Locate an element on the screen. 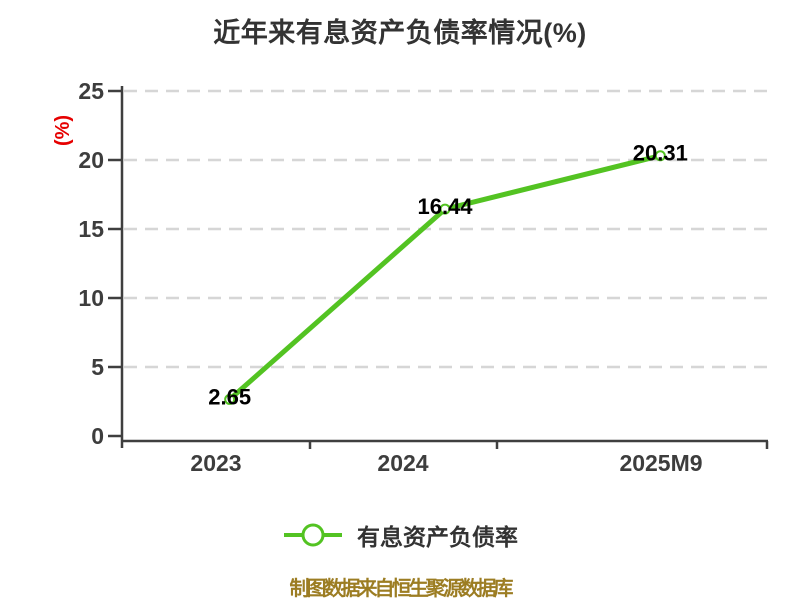 This screenshot has width=800, height=600. y-axis-tick-label: 5 is located at coordinates (97, 367).